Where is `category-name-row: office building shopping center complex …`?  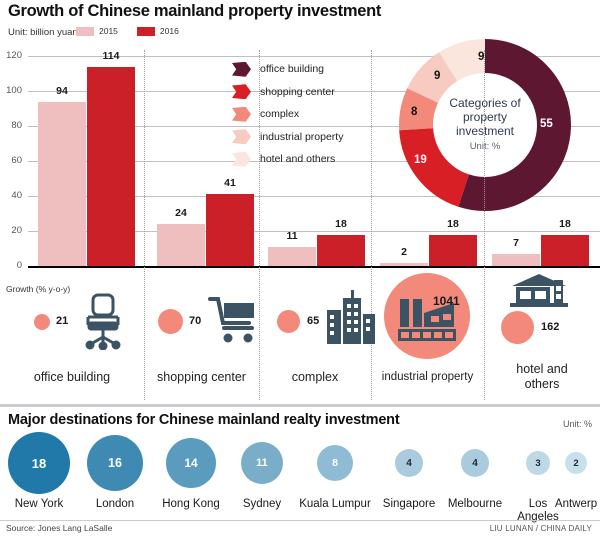
category-name-row: office building shopping center complex … is located at coordinates (300, 380).